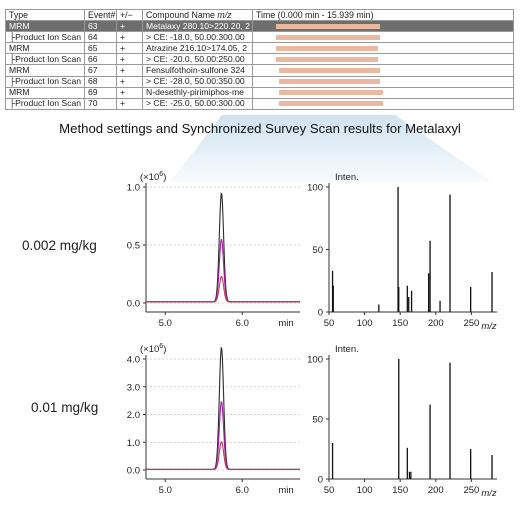 The image size is (520, 510). Describe the element at coordinates (65, 407) in the screenshot. I see `sample-label-001: 0.01 mg/kg` at that location.